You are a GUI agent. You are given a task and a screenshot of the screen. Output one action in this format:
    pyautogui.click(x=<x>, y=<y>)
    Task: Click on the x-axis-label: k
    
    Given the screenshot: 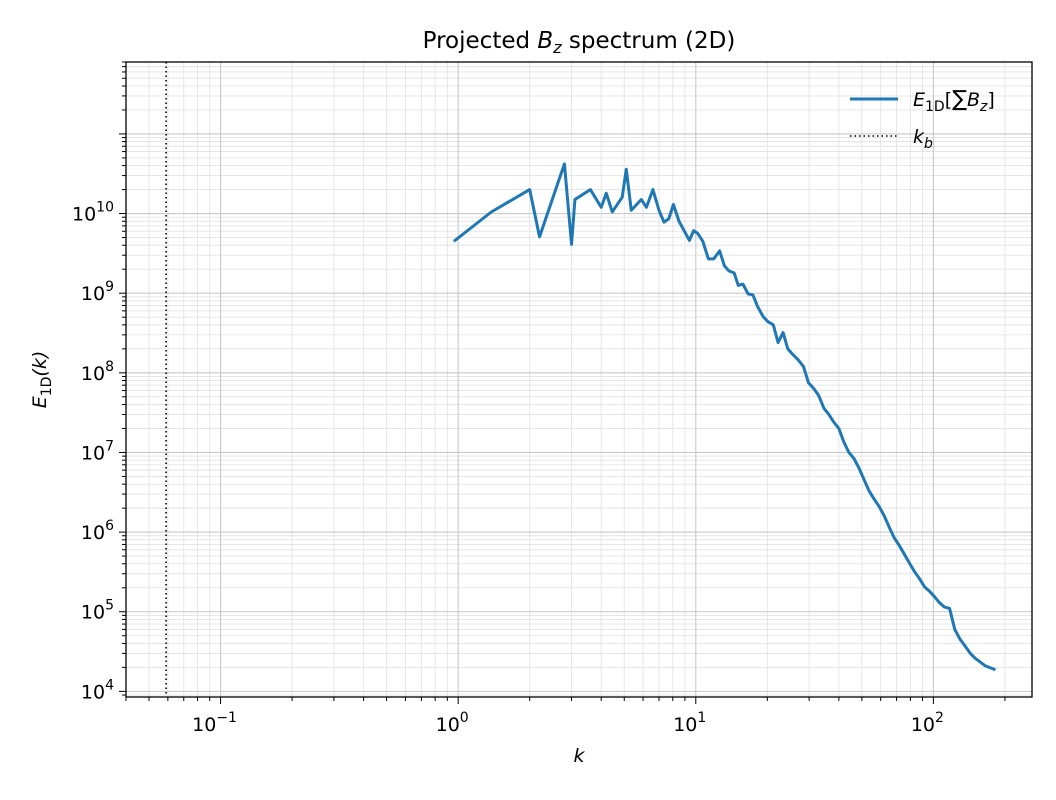 What is the action you would take?
    pyautogui.click(x=579, y=756)
    